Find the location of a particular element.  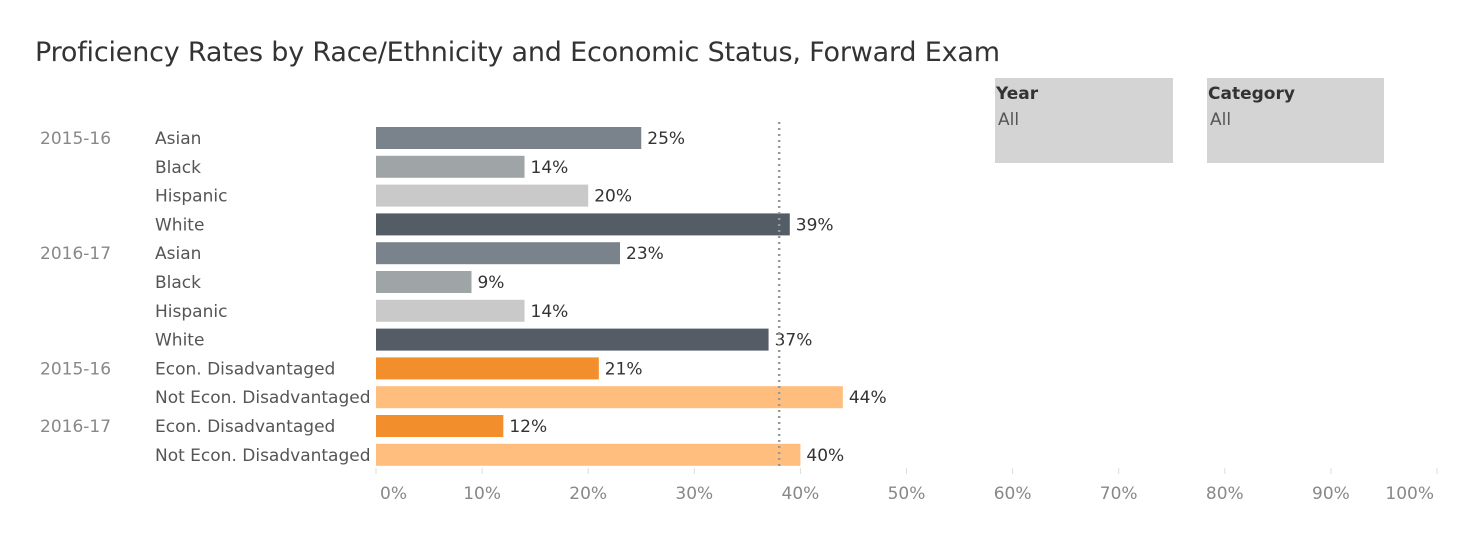

bar-value-label: 23% is located at coordinates (645, 254).